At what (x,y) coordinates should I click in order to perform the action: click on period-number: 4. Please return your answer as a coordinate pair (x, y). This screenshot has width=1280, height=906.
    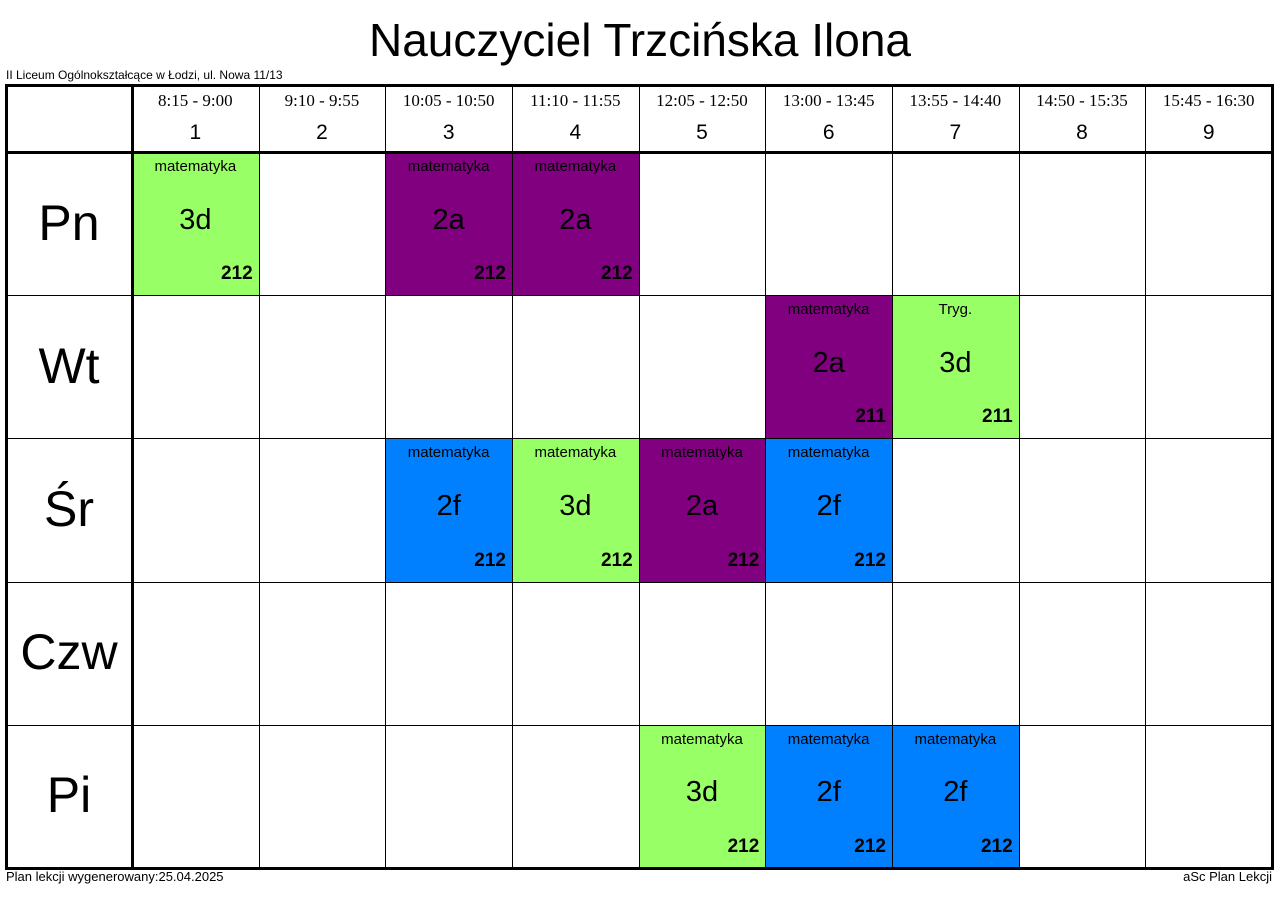
    Looking at the image, I should click on (575, 132).